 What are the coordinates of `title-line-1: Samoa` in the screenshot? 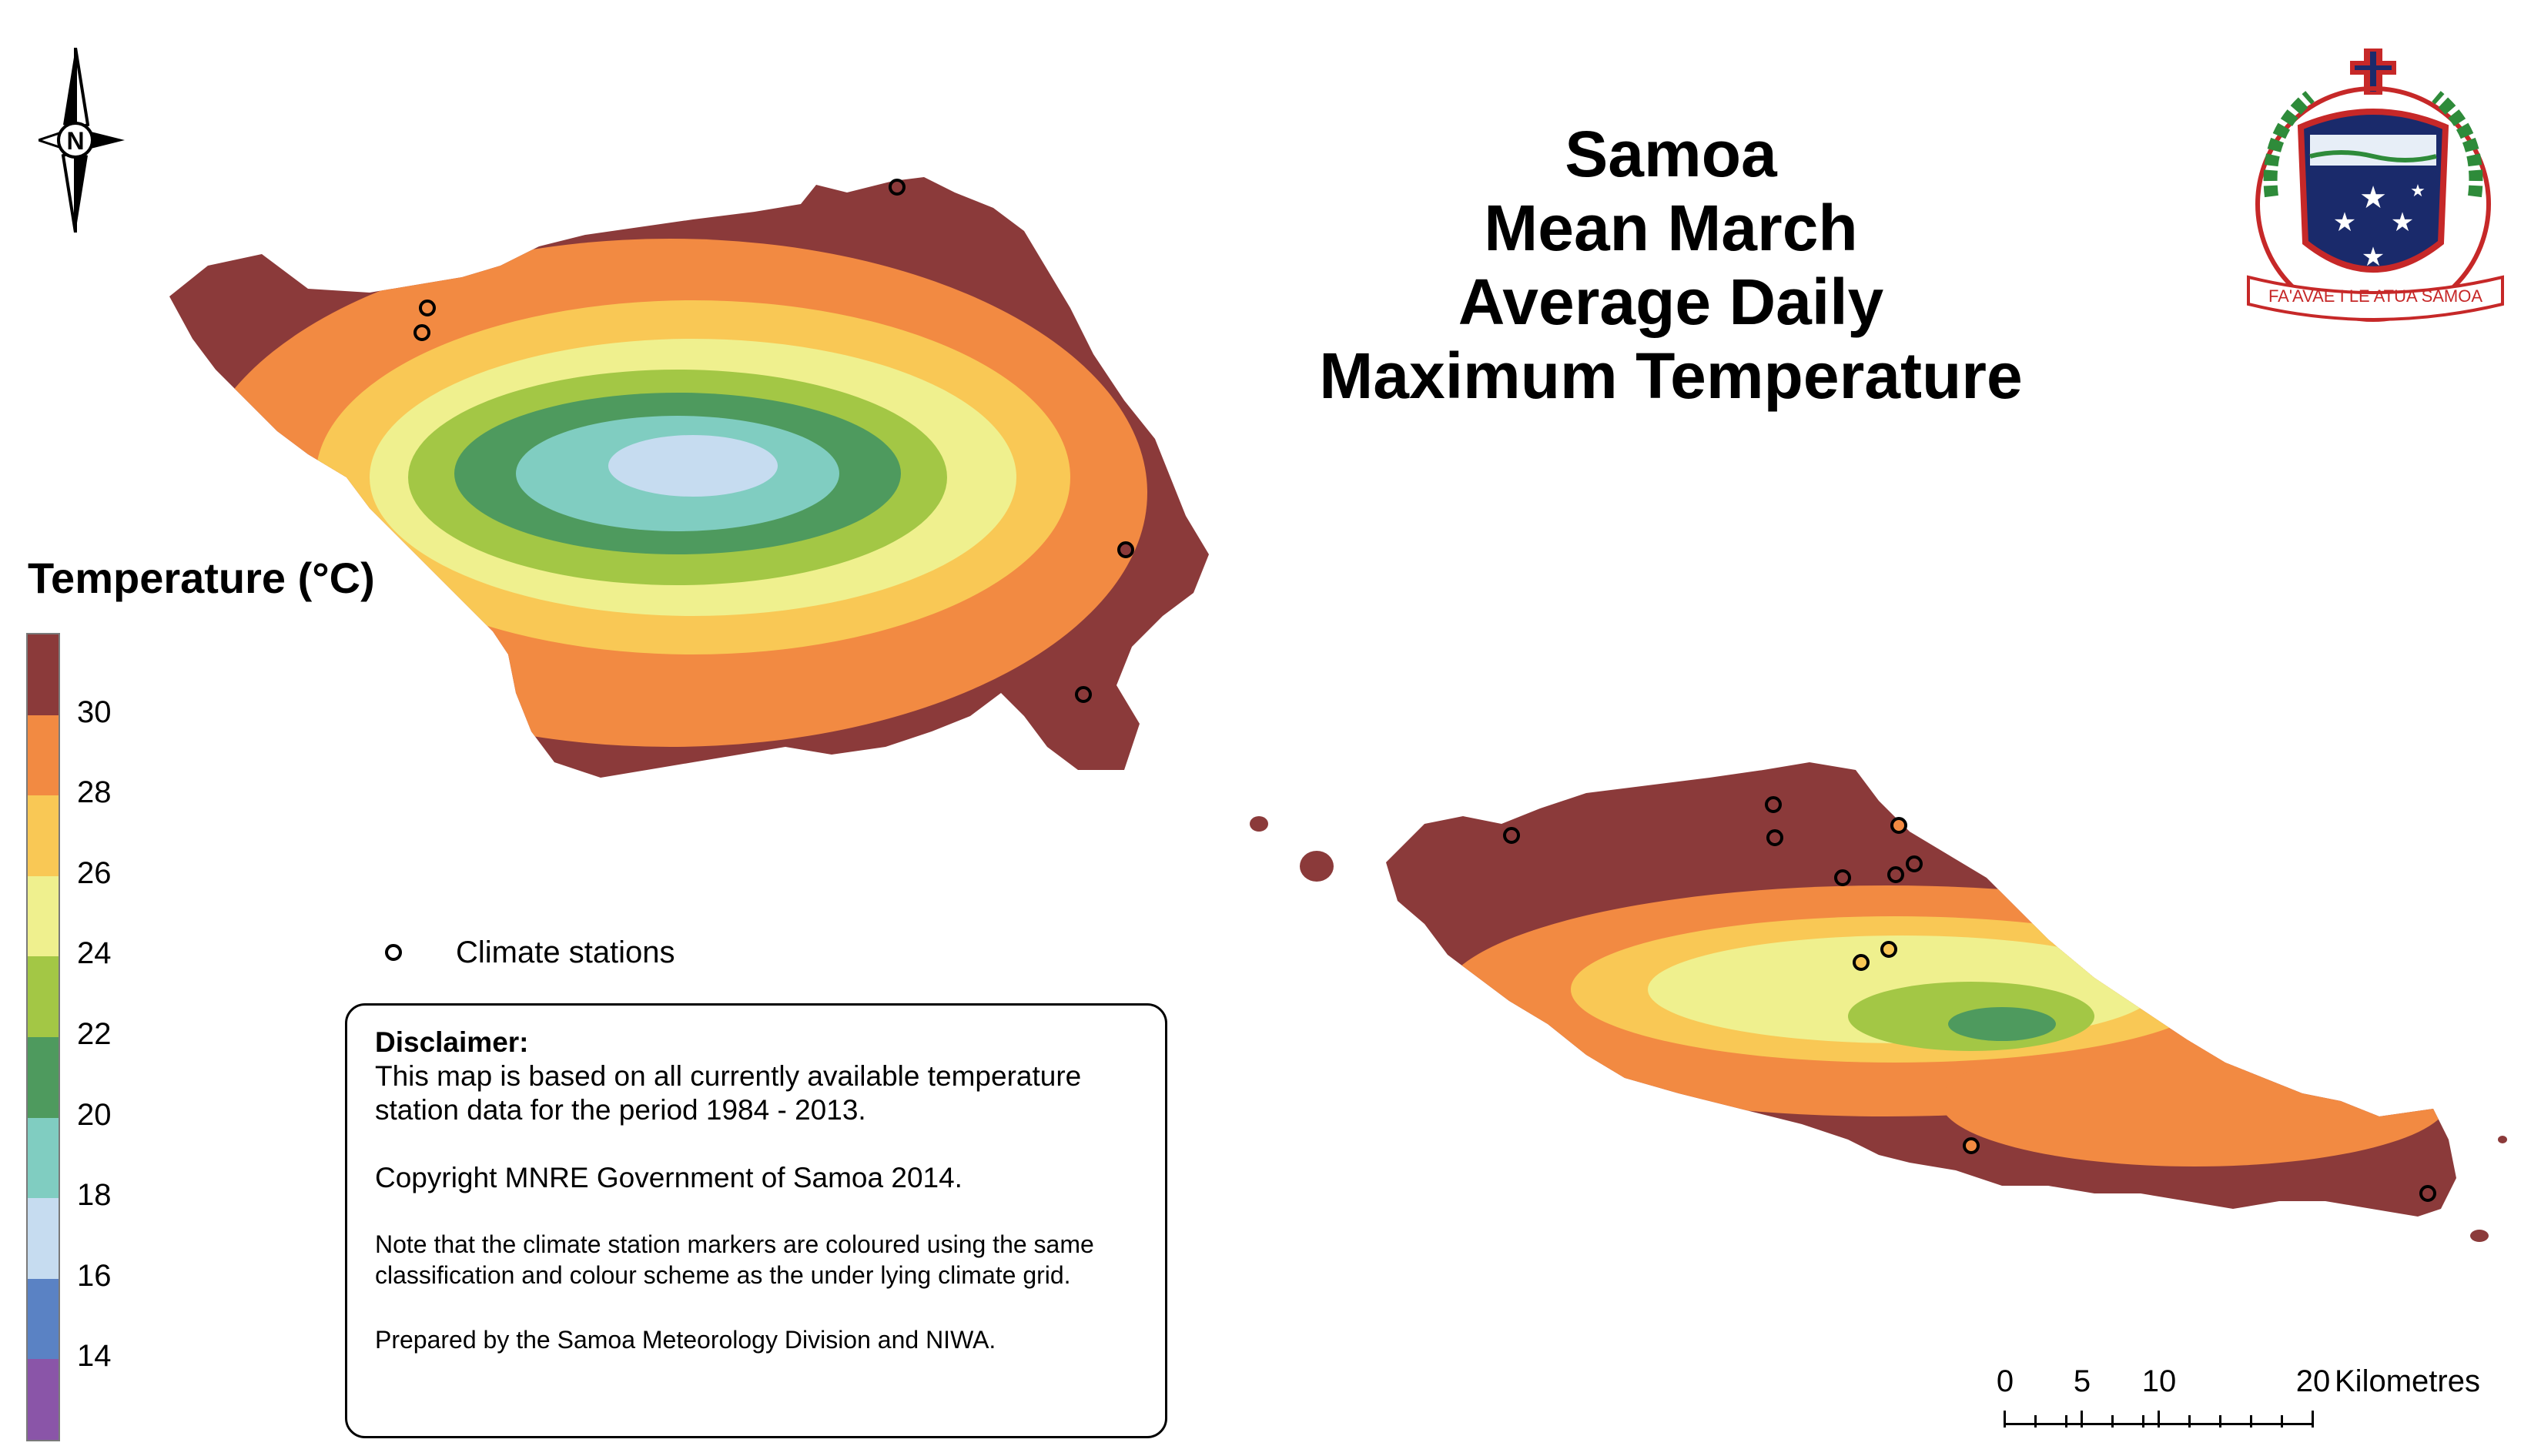 It's located at (1671, 154).